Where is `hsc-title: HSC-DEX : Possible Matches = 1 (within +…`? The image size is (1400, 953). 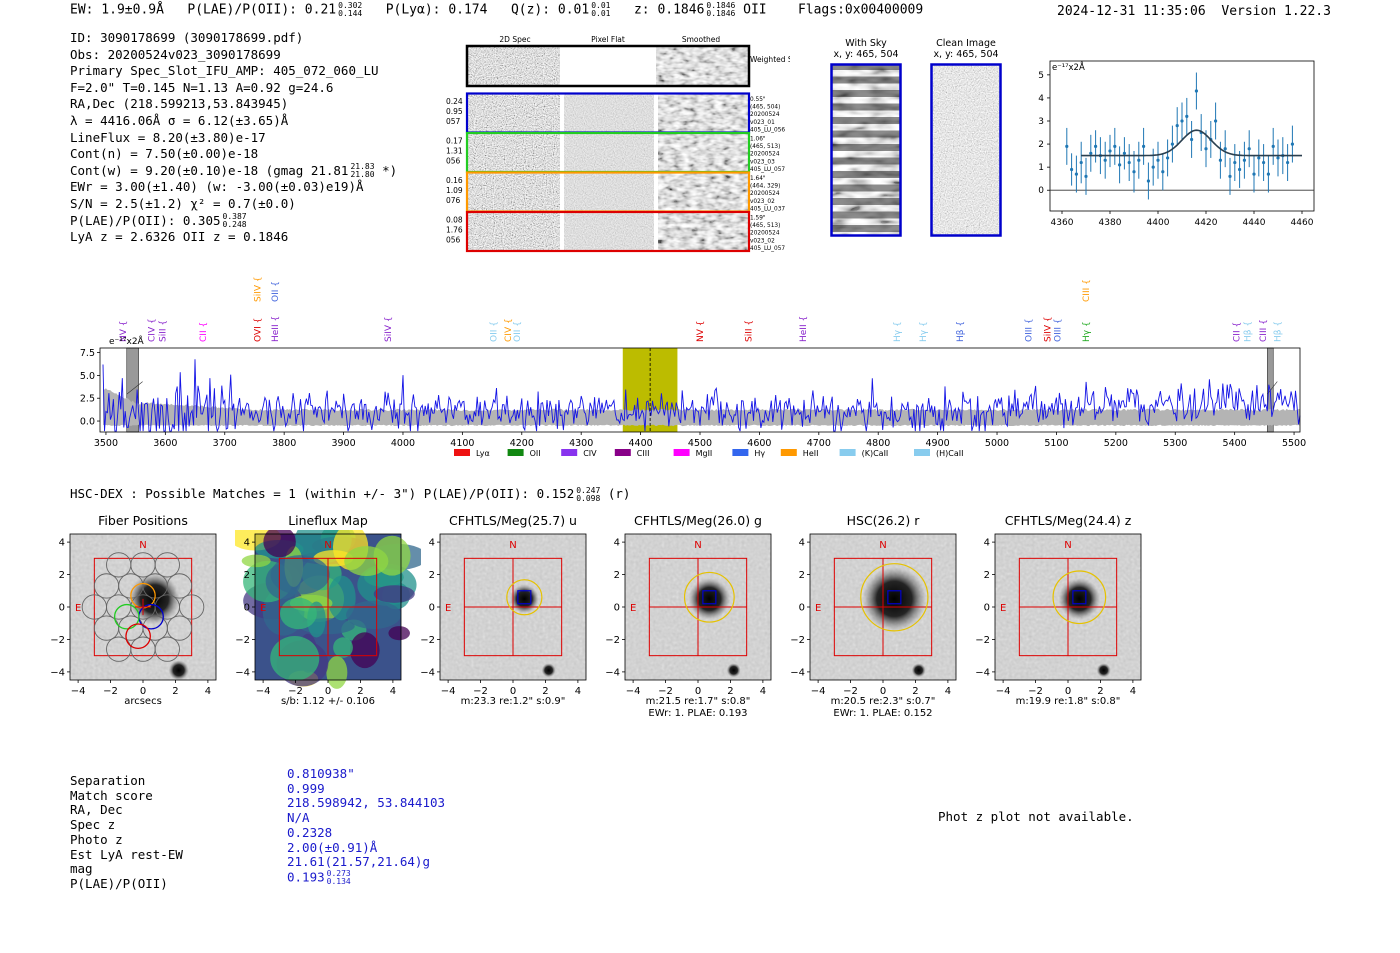 hsc-title: HSC-DEX : Possible Matches = 1 (within +… is located at coordinates (350, 494).